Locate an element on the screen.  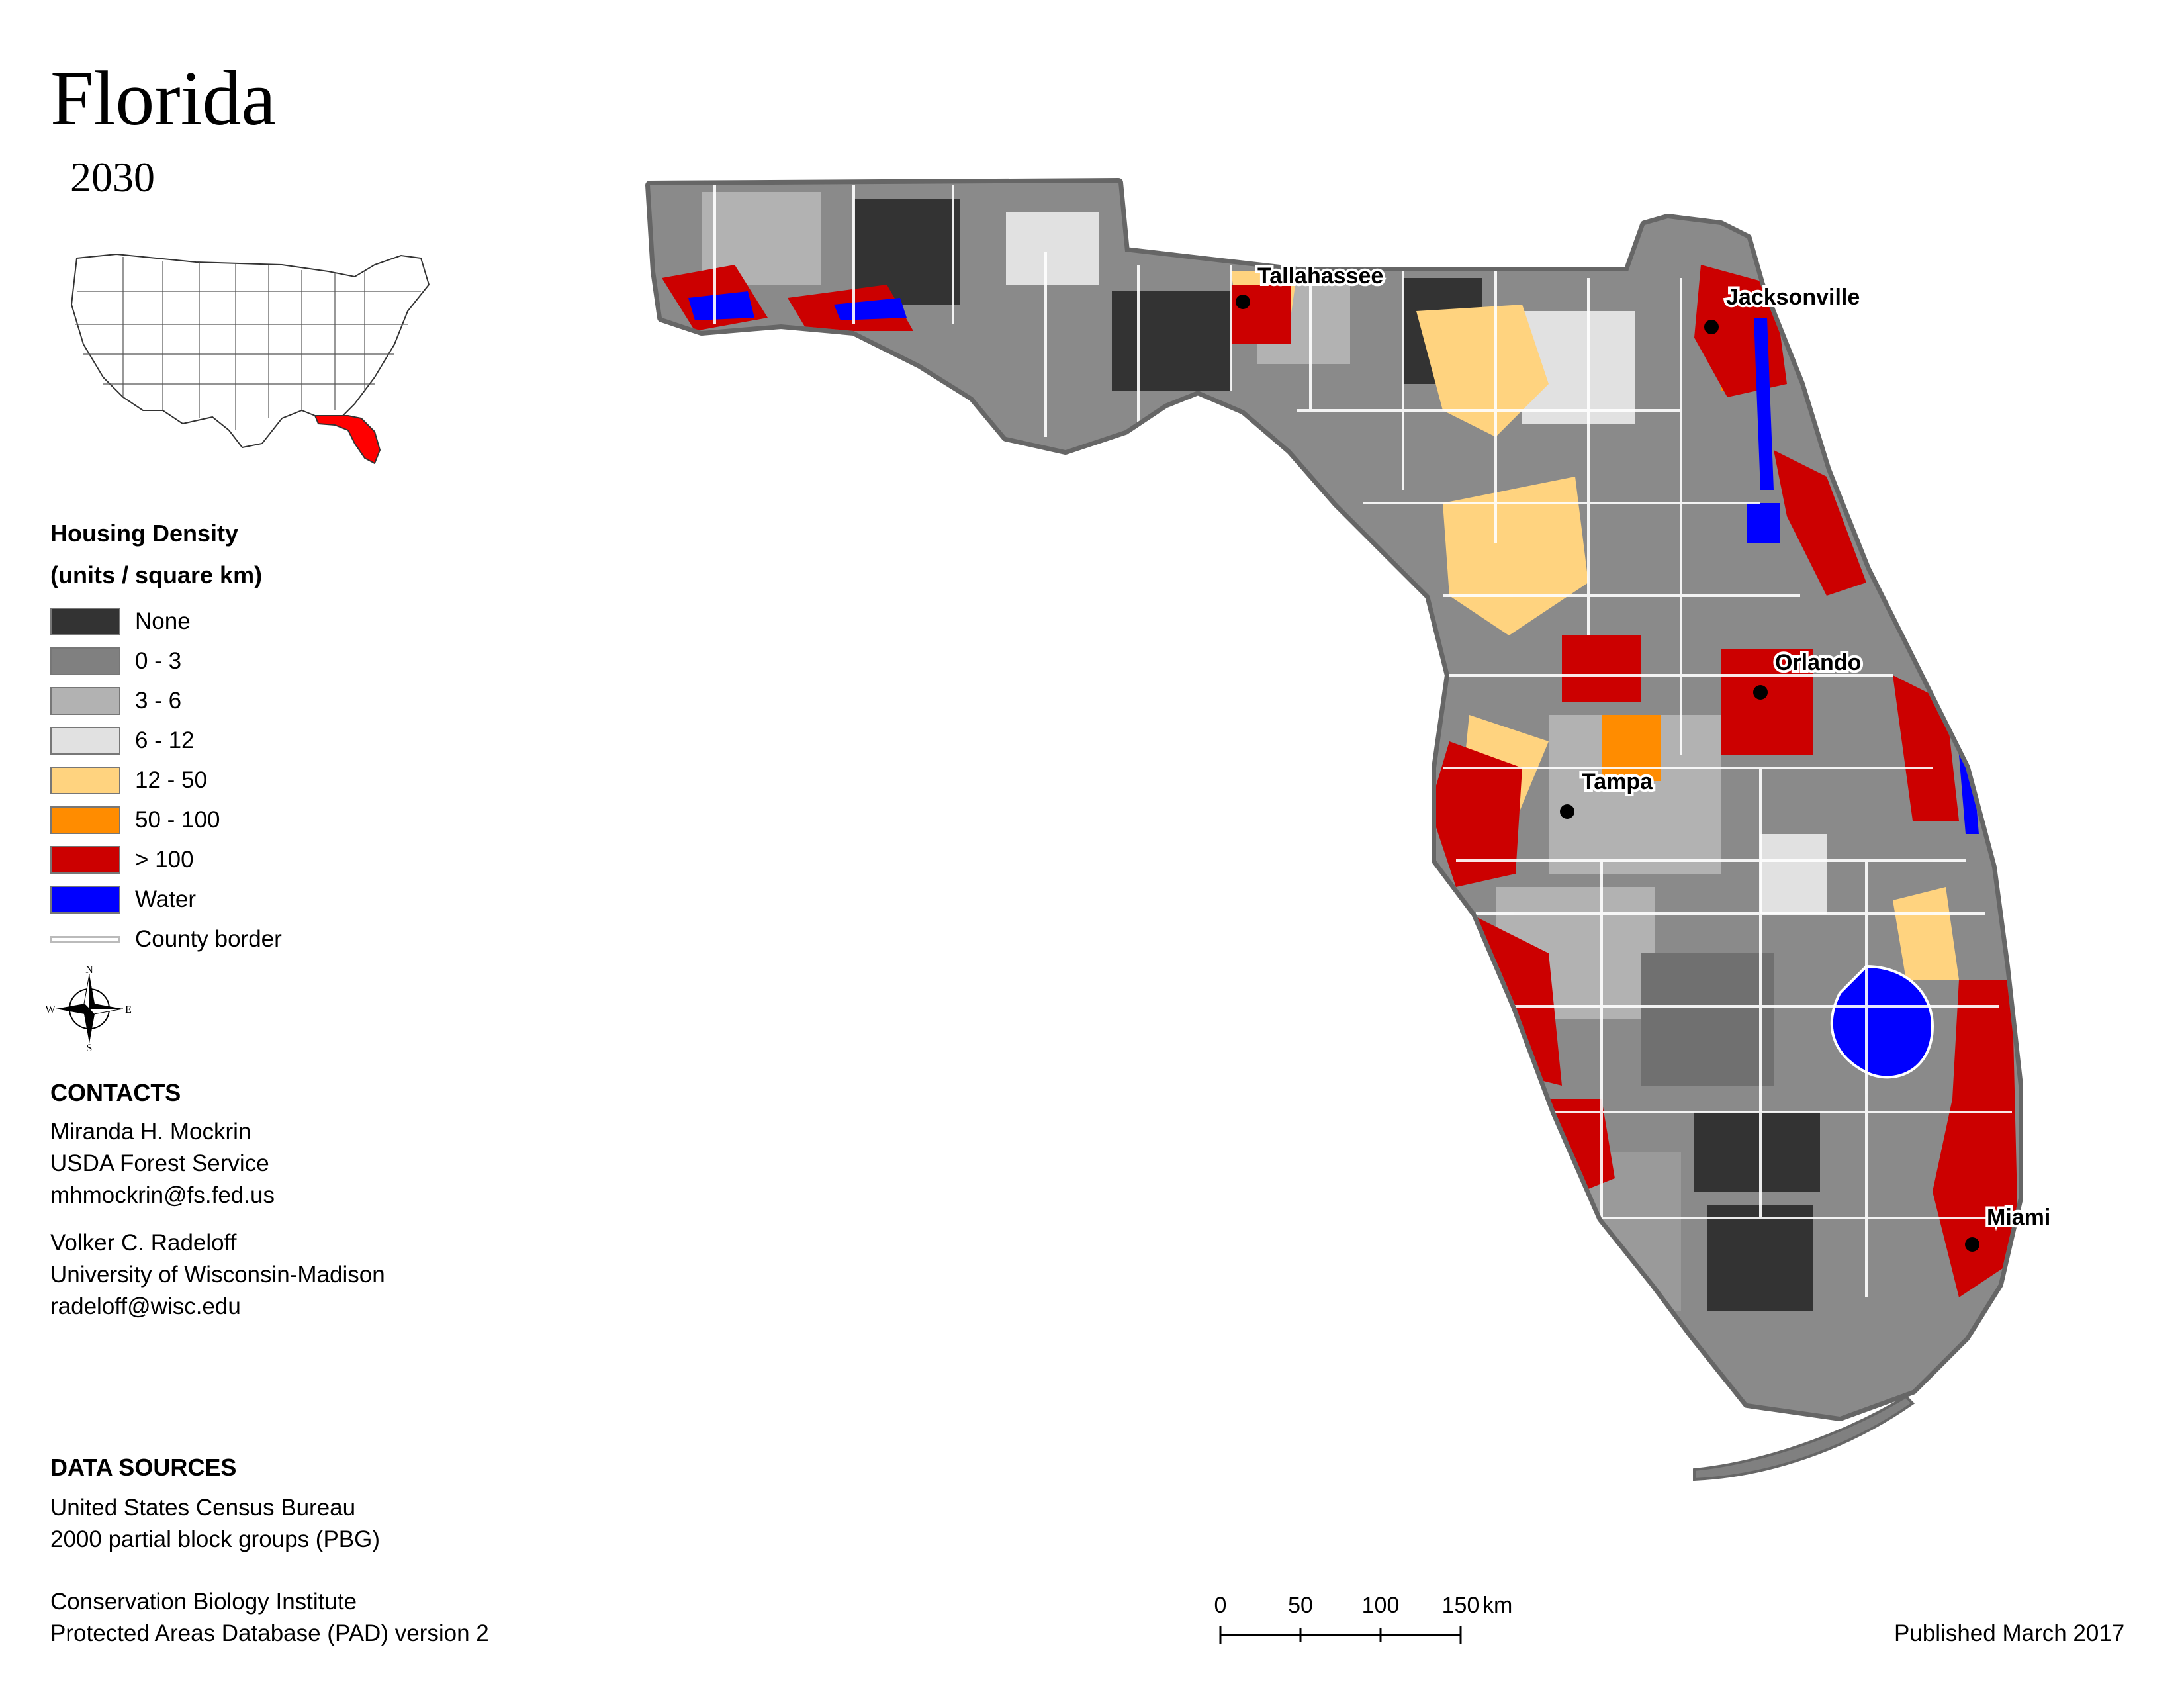
legend-item-county-border: County border is located at coordinates (166, 939).